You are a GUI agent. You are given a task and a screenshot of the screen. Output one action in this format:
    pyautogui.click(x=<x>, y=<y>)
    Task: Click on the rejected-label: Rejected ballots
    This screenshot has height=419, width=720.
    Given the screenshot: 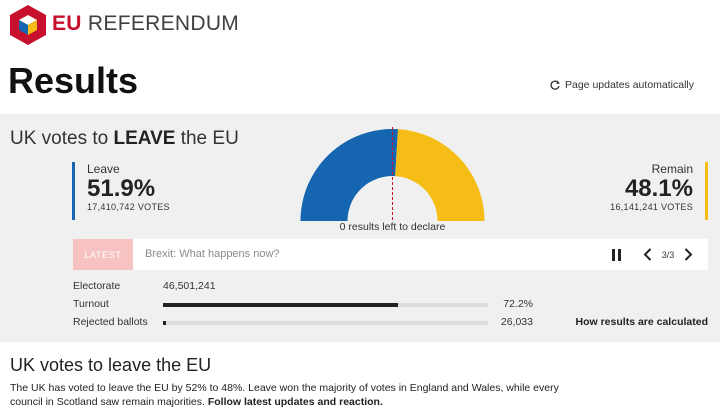 What is the action you would take?
    pyautogui.click(x=110, y=322)
    